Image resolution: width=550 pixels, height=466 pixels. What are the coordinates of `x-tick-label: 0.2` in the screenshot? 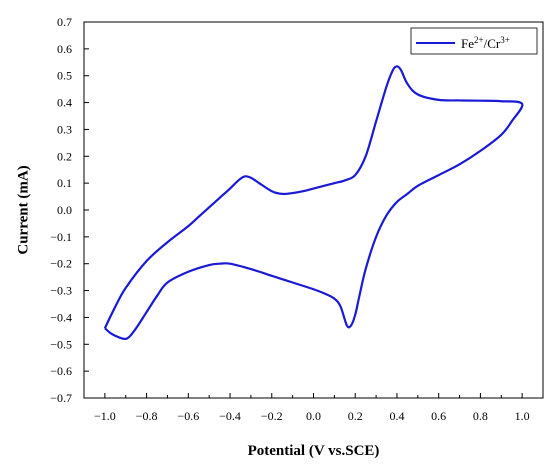 It's located at (355, 416).